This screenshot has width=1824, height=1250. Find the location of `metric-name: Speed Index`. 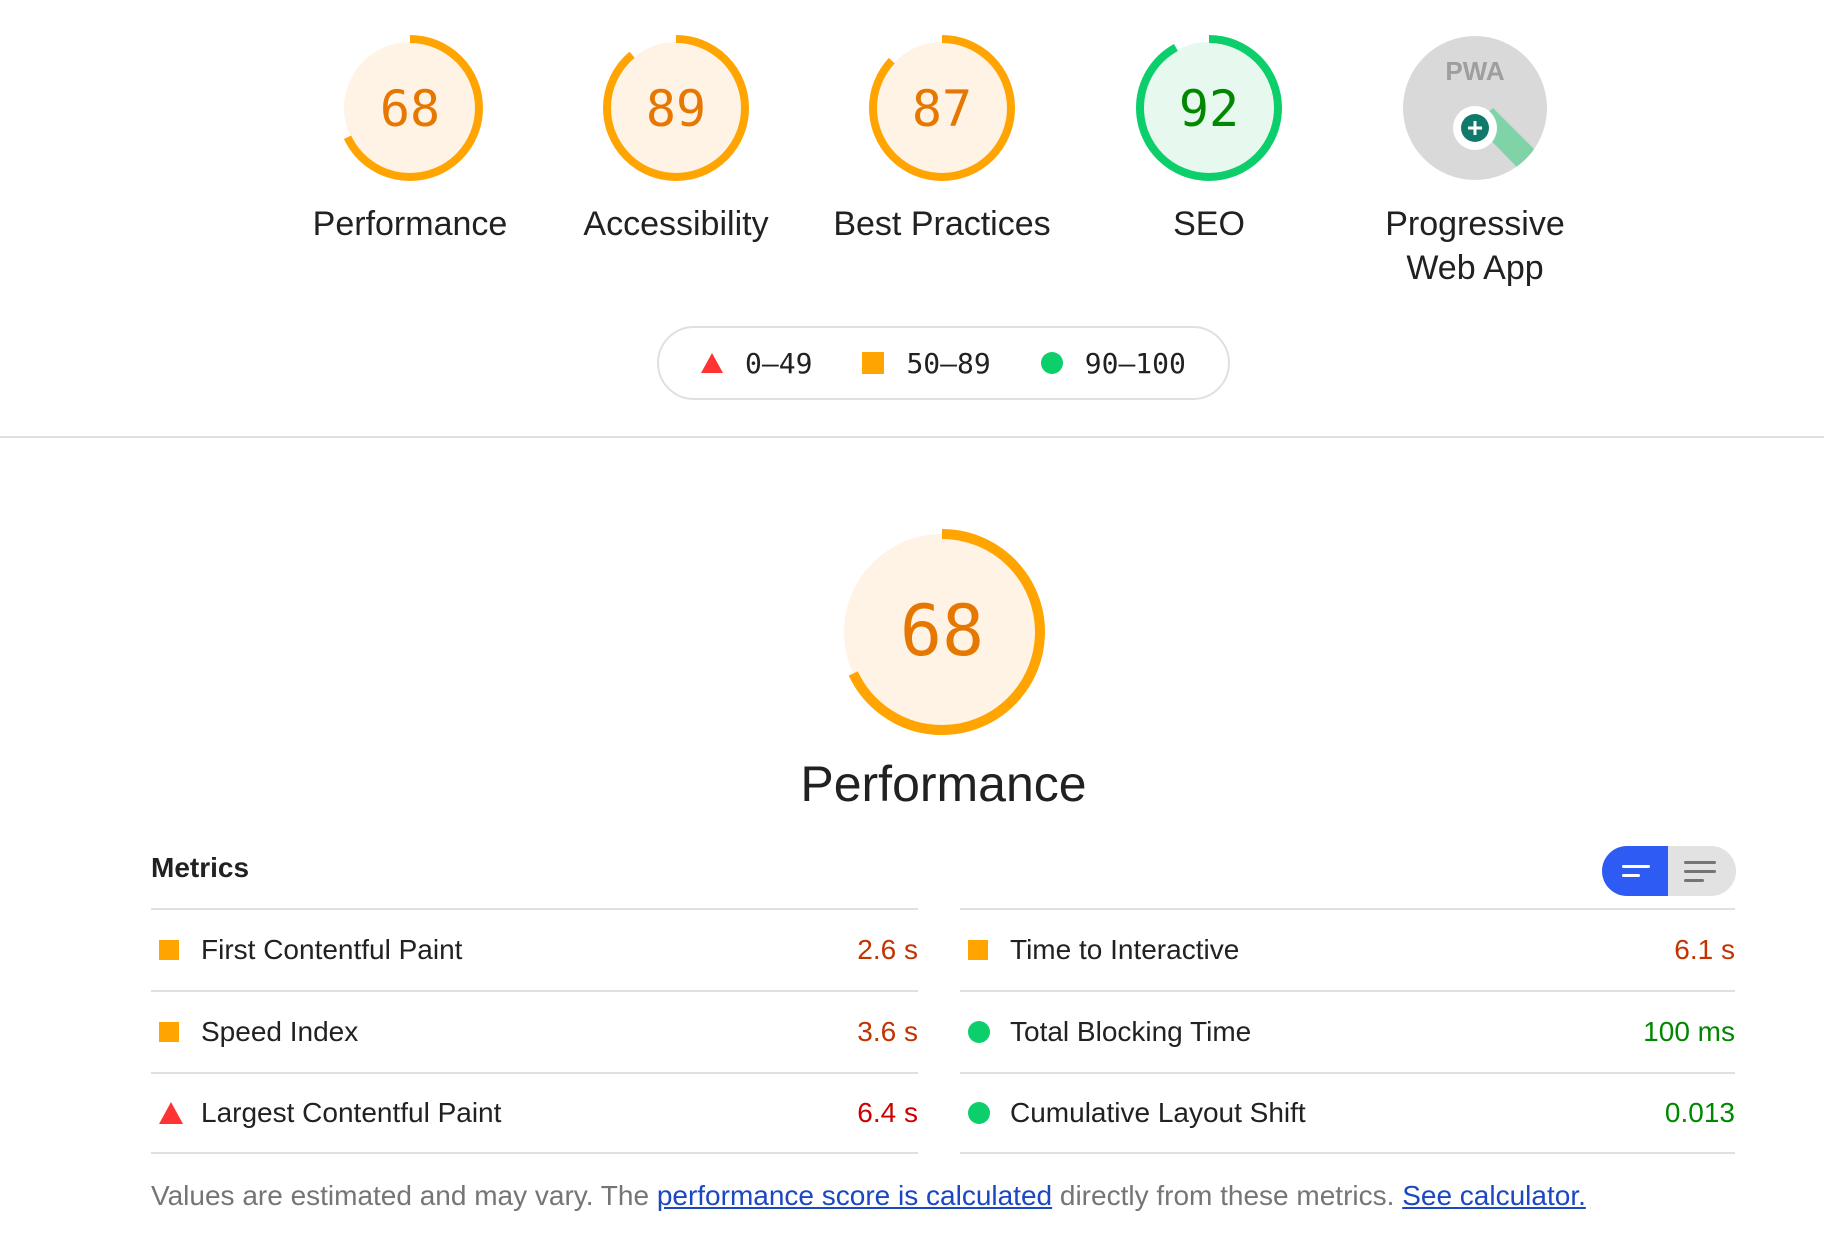

metric-name: Speed Index is located at coordinates (280, 1031).